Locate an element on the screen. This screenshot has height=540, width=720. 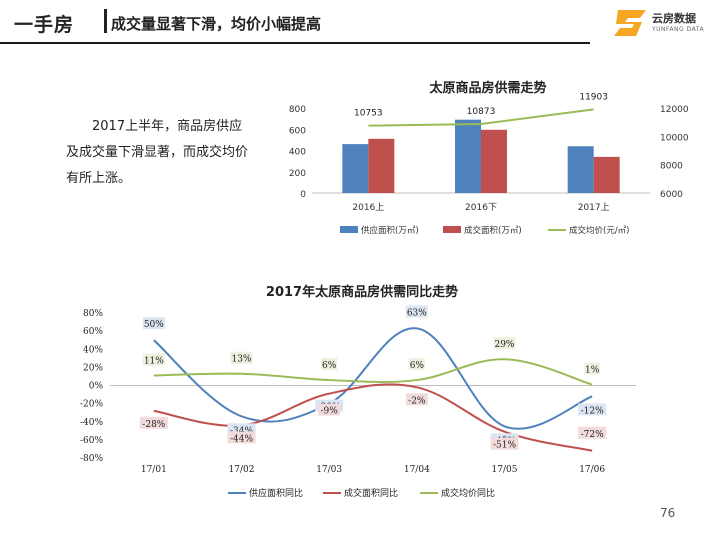
page-subtitle: 成交量显著下滑，均价小幅提高 is located at coordinates (216, 24).